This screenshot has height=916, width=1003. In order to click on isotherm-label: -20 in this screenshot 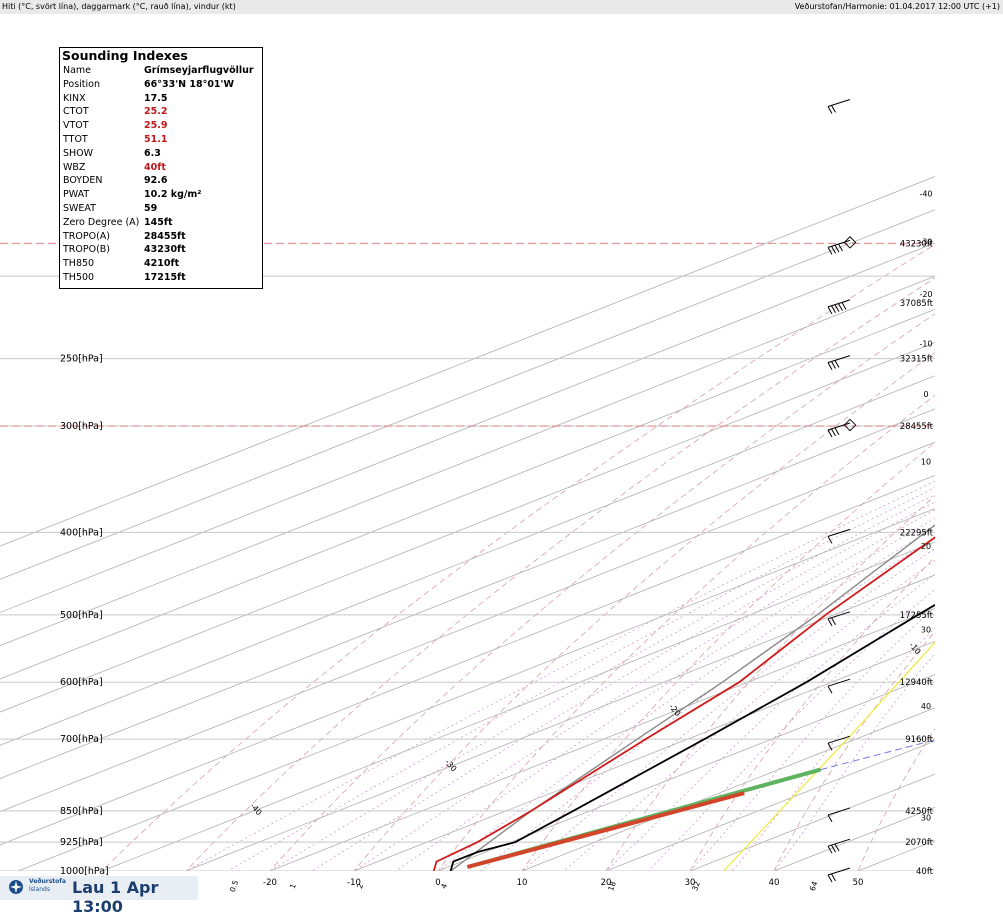, I will do `click(674, 710)`.